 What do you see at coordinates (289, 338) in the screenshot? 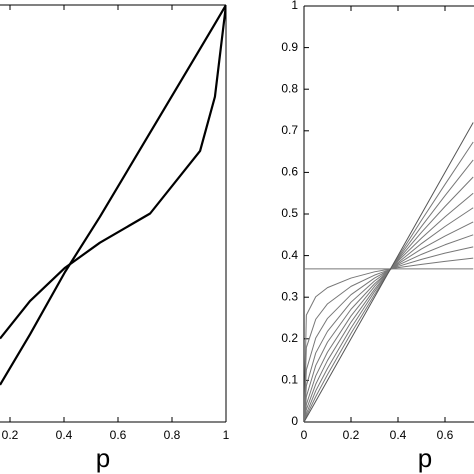
I see `y-tick-label: 0.2` at bounding box center [289, 338].